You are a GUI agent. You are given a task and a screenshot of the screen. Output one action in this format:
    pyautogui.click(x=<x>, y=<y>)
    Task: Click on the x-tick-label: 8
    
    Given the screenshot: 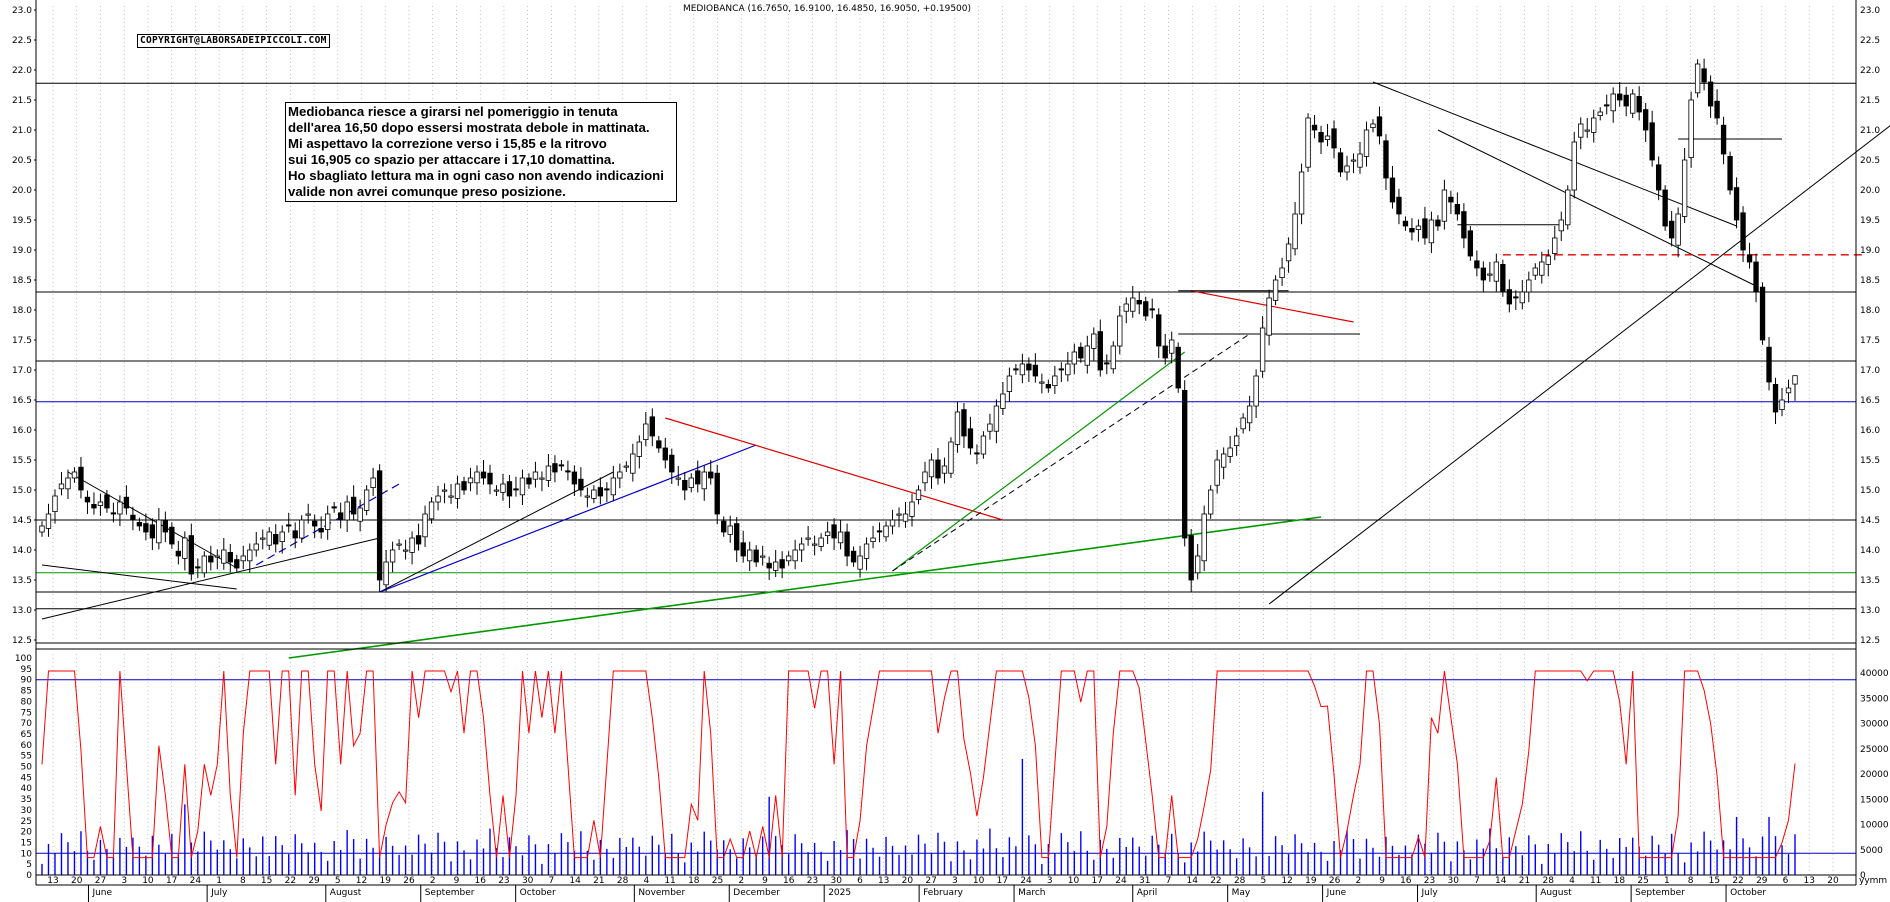 What is the action you would take?
    pyautogui.click(x=1691, y=881)
    